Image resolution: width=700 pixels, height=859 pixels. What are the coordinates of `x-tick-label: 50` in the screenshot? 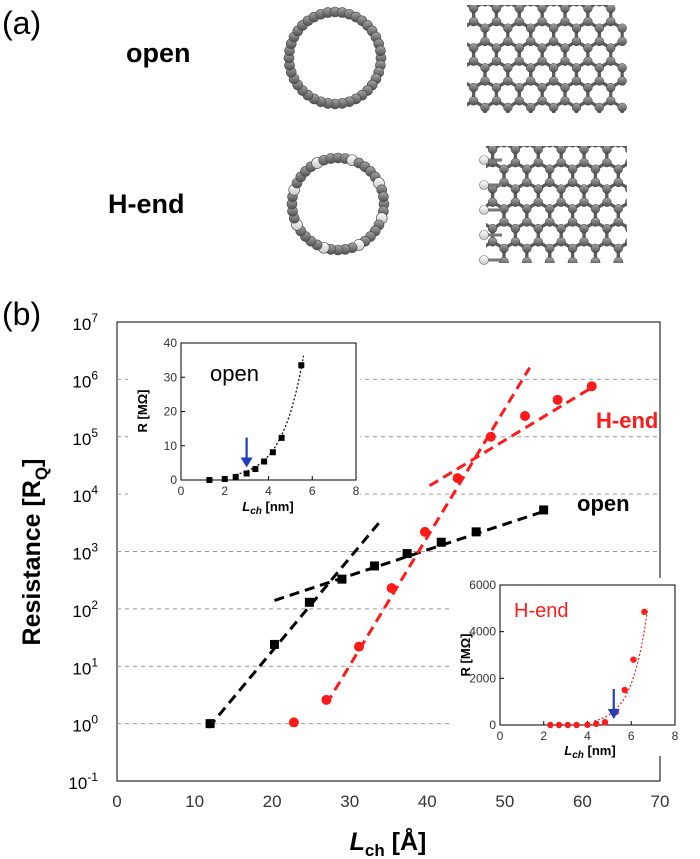 It's located at (504, 801).